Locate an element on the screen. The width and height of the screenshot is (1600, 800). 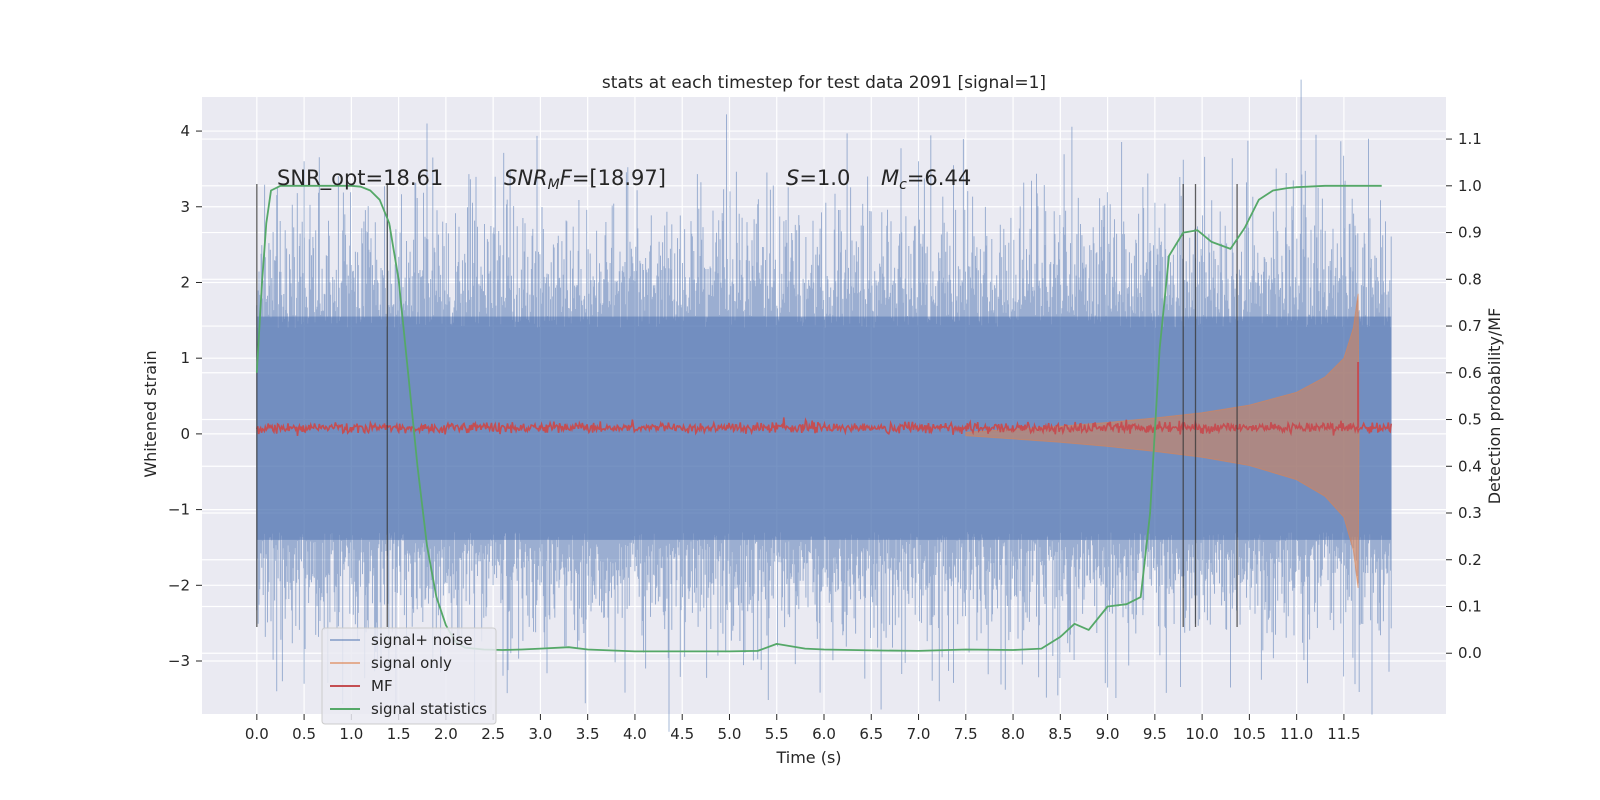
mf-series is located at coordinates (824, 399).